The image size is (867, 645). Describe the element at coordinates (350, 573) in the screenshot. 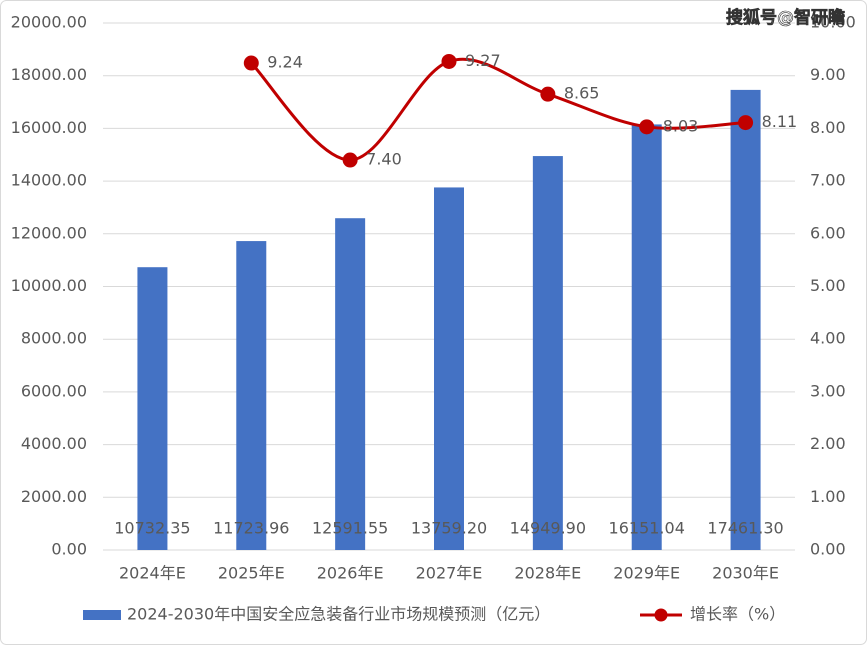

I see `x-tick-label: 2026年E` at that location.